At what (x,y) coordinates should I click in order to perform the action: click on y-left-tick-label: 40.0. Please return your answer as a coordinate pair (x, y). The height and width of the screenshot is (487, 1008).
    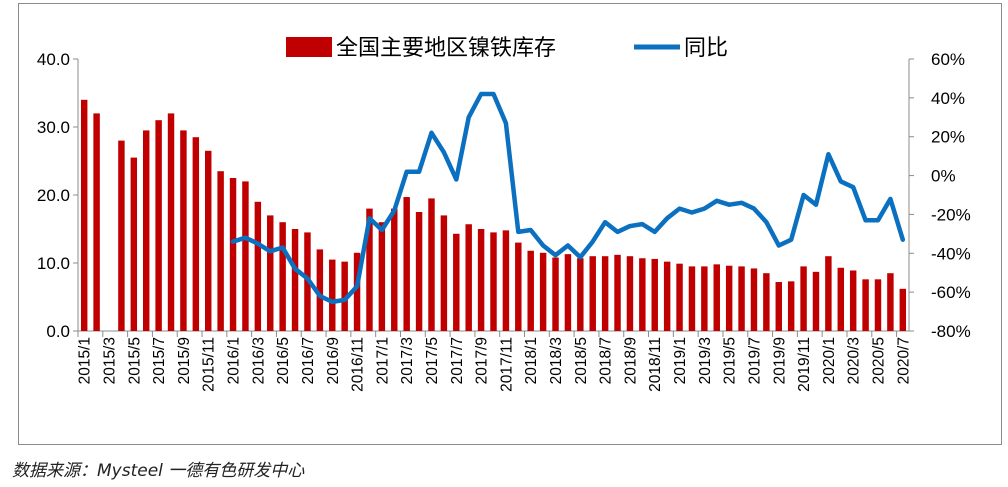
    Looking at the image, I should click on (53, 59).